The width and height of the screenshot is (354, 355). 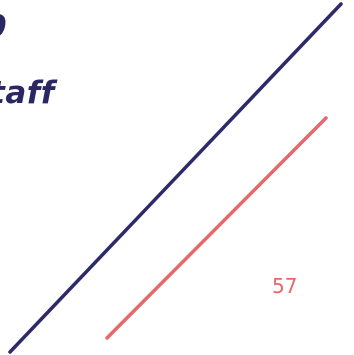 What do you see at coordinates (27, 93) in the screenshot?
I see `heading-line-2: taff` at bounding box center [27, 93].